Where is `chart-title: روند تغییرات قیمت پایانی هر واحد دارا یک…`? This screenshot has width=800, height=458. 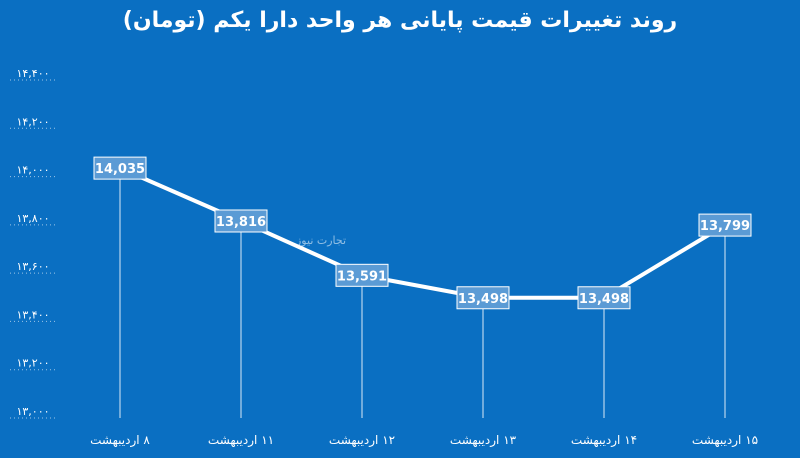 chart-title: روند تغییرات قیمت پایانی هر واحد دارا یک… is located at coordinates (400, 20).